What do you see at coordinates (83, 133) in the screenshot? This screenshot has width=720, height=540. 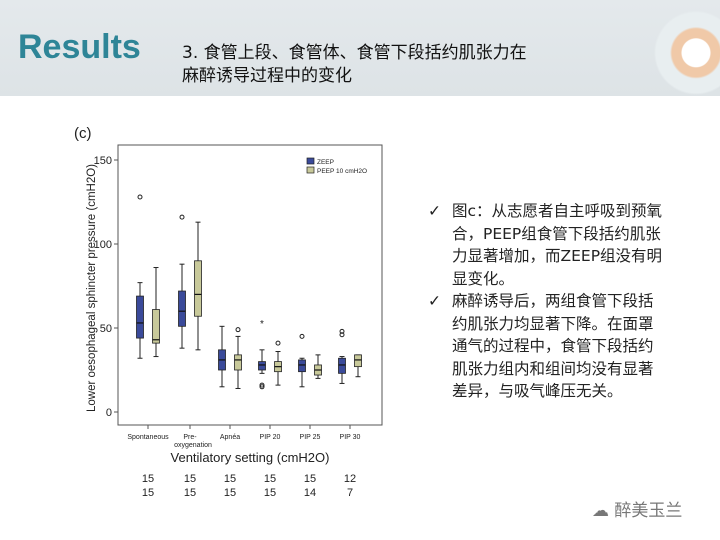 I see `panel-label: (c)` at bounding box center [83, 133].